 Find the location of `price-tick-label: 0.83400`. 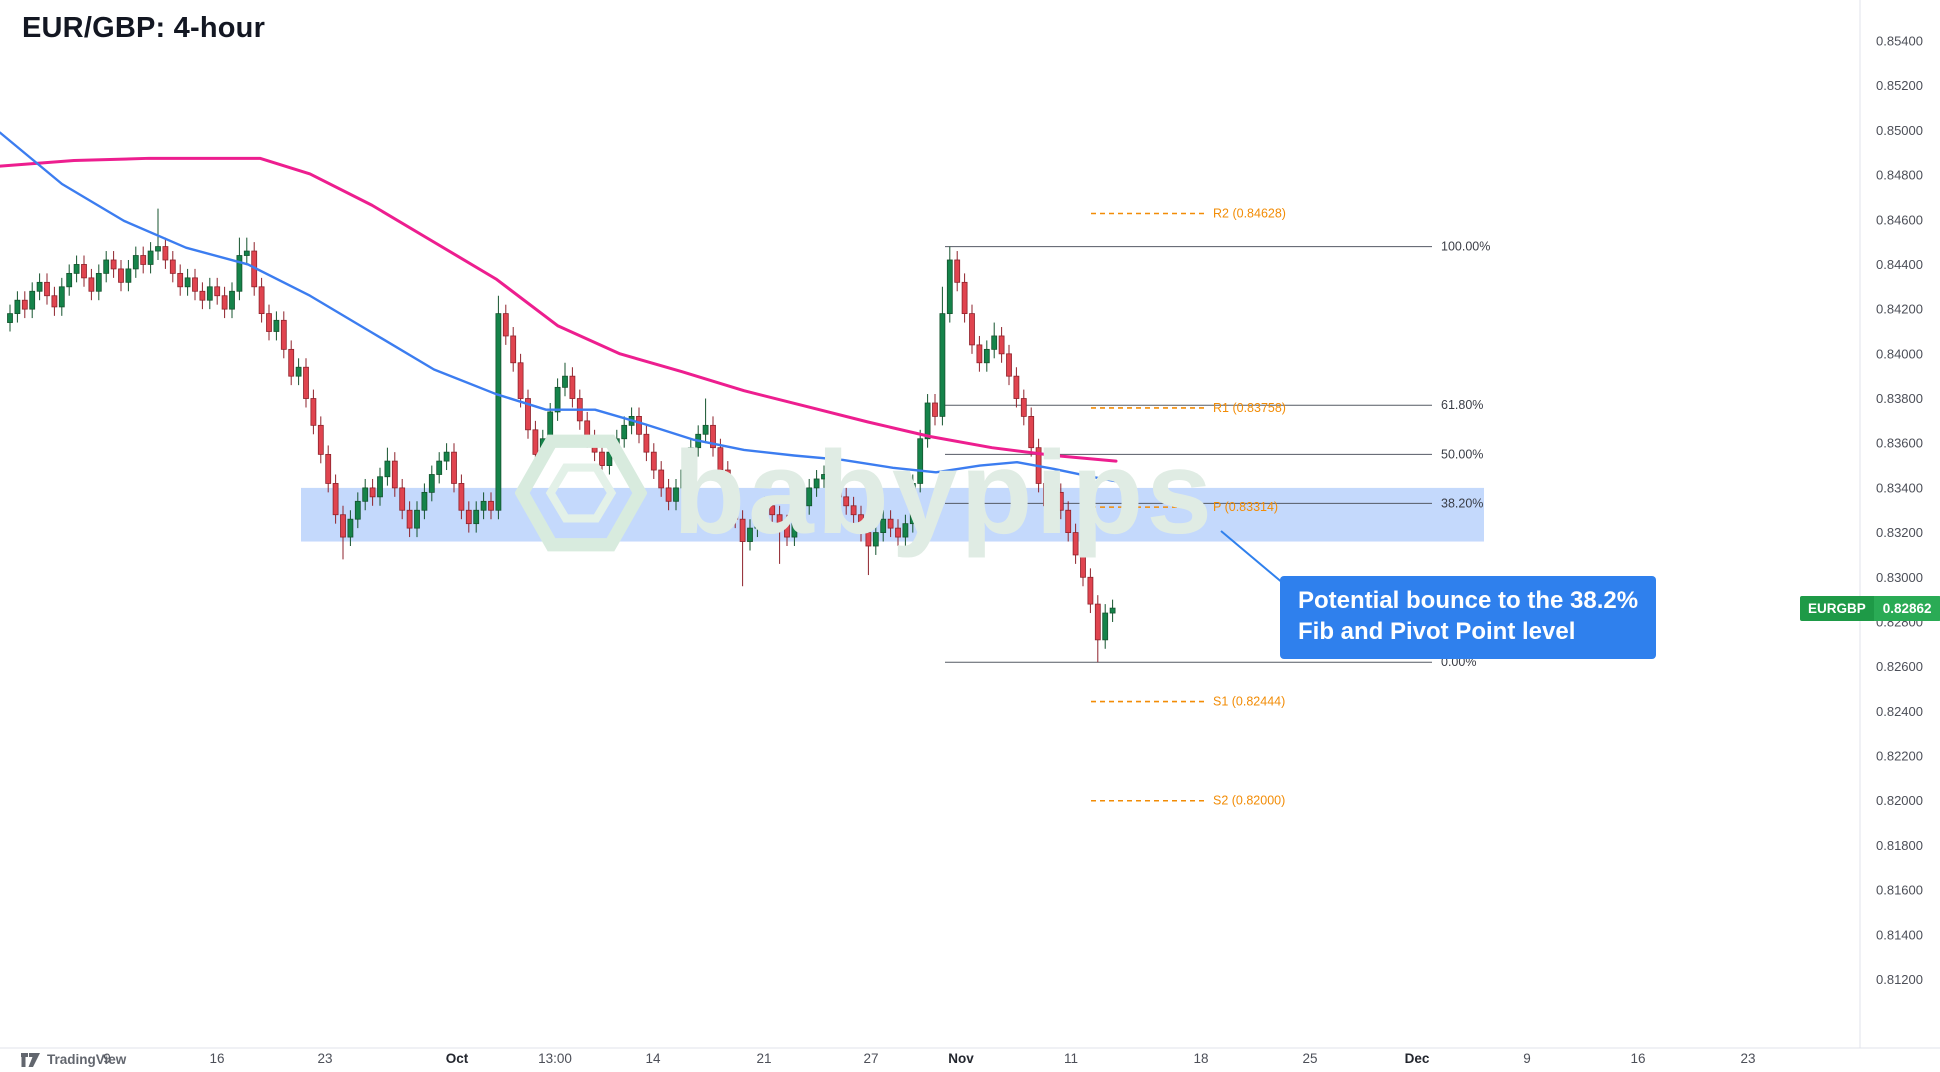

price-tick-label: 0.83400 is located at coordinates (1899, 487).